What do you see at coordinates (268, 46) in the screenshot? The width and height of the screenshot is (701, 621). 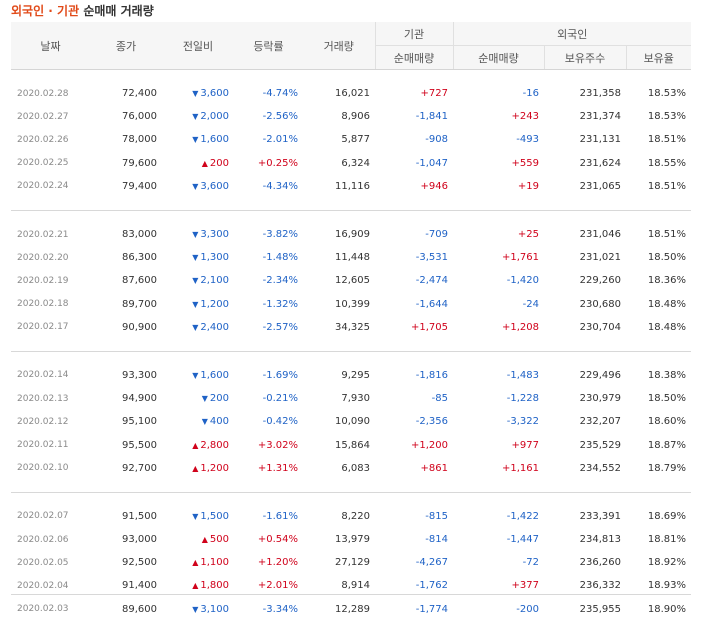 I see `header-rate: 등락률` at bounding box center [268, 46].